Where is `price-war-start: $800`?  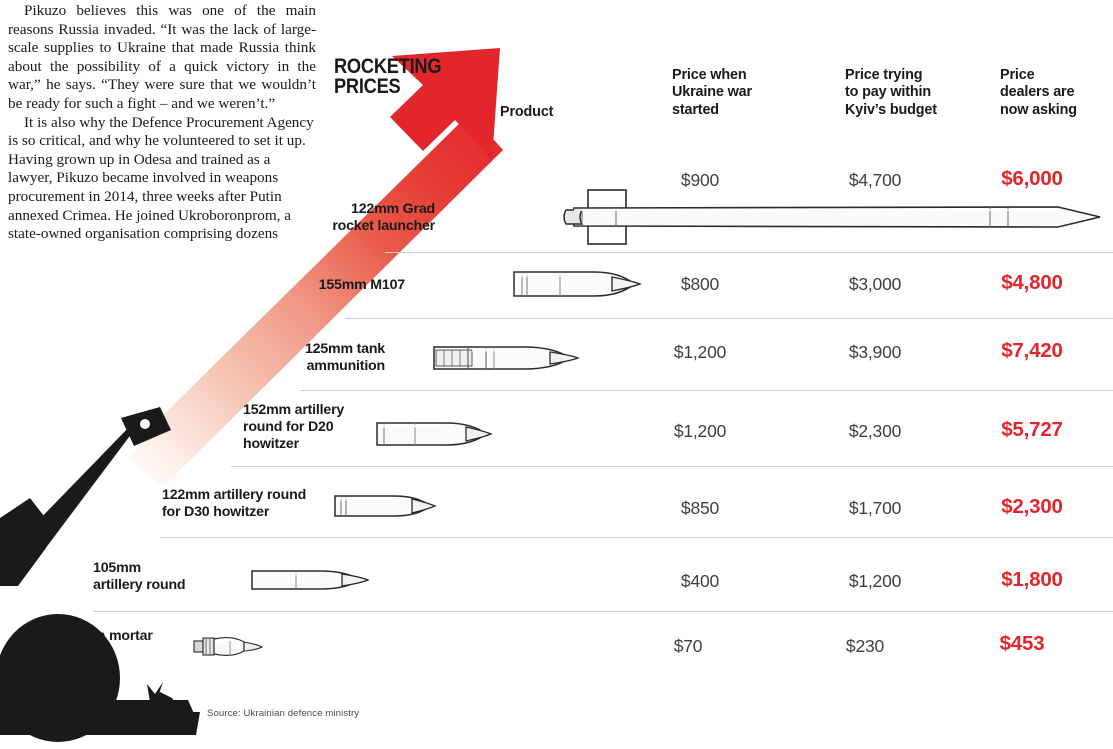
price-war-start: $800 is located at coordinates (700, 284).